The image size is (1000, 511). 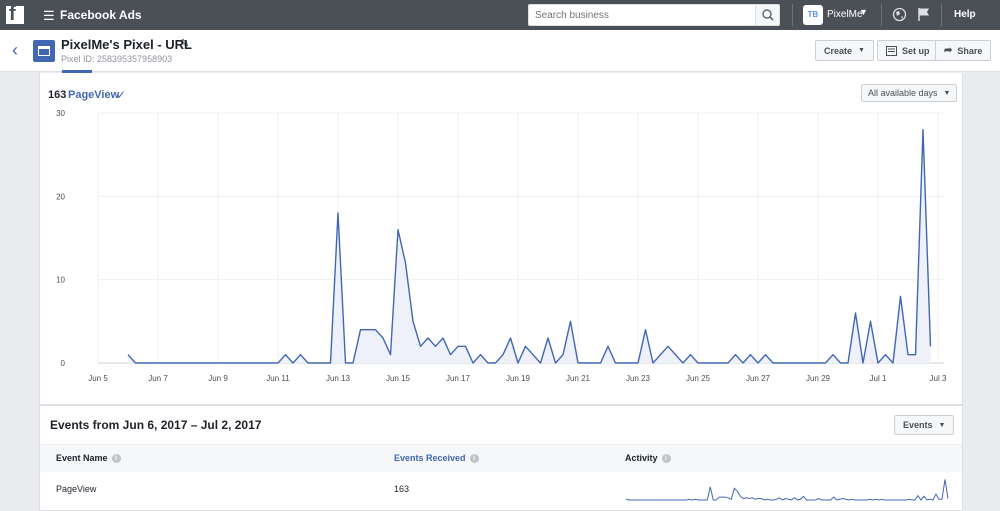 I want to click on x-tick-label: Jul 3, so click(x=938, y=378).